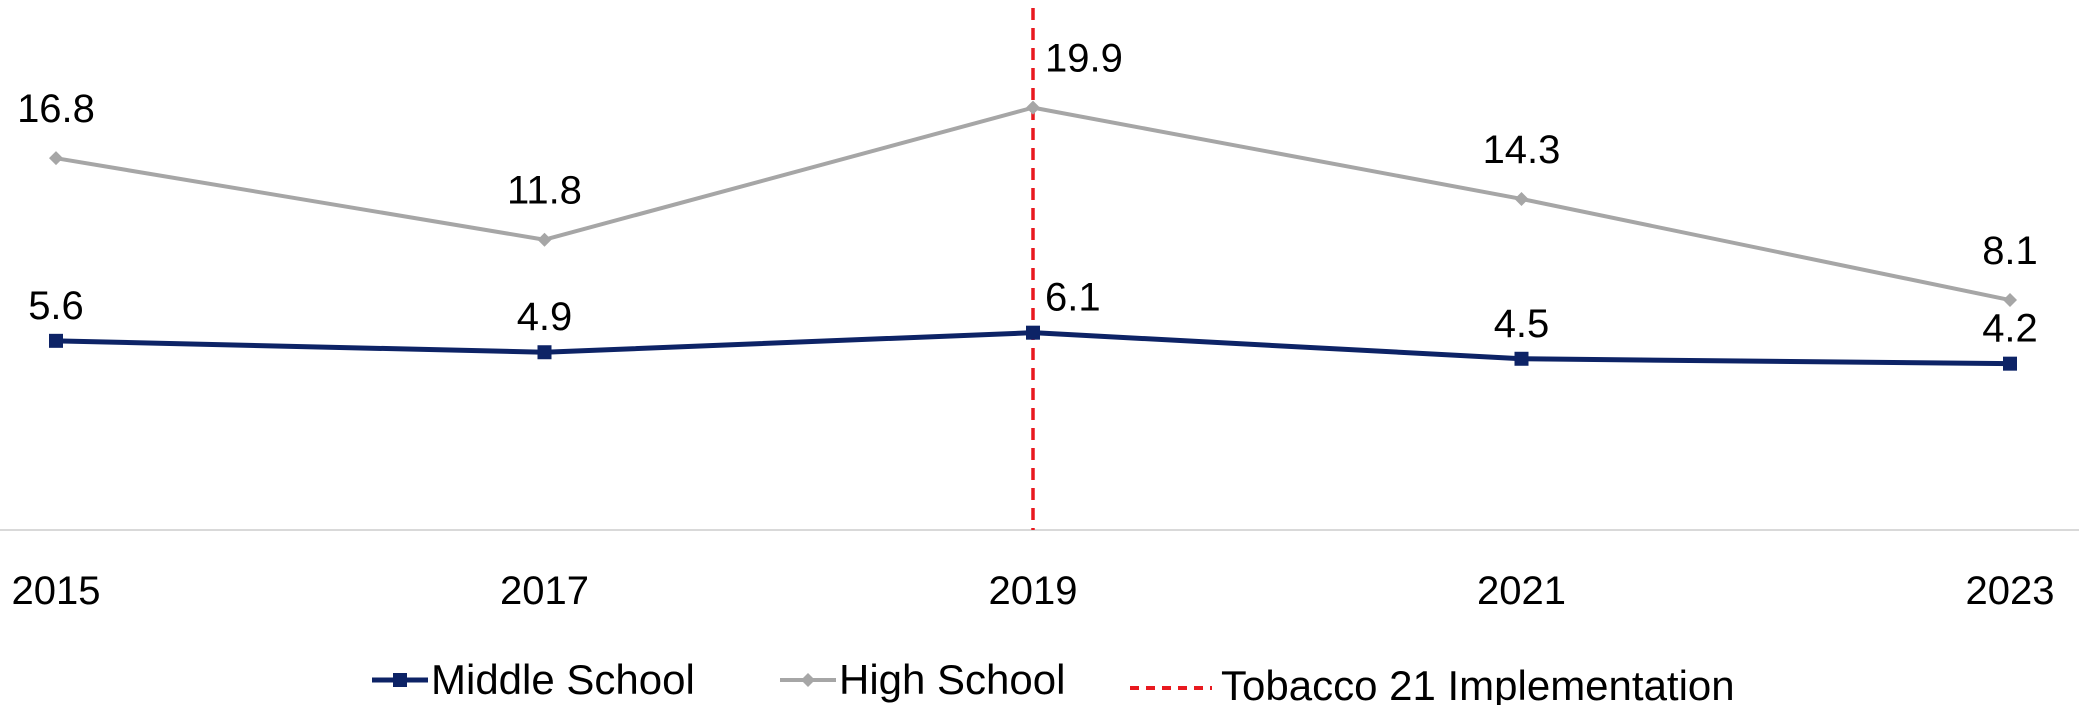 The width and height of the screenshot is (2079, 705). Describe the element at coordinates (808, 680) in the screenshot. I see `legend-high-school-marker` at that location.